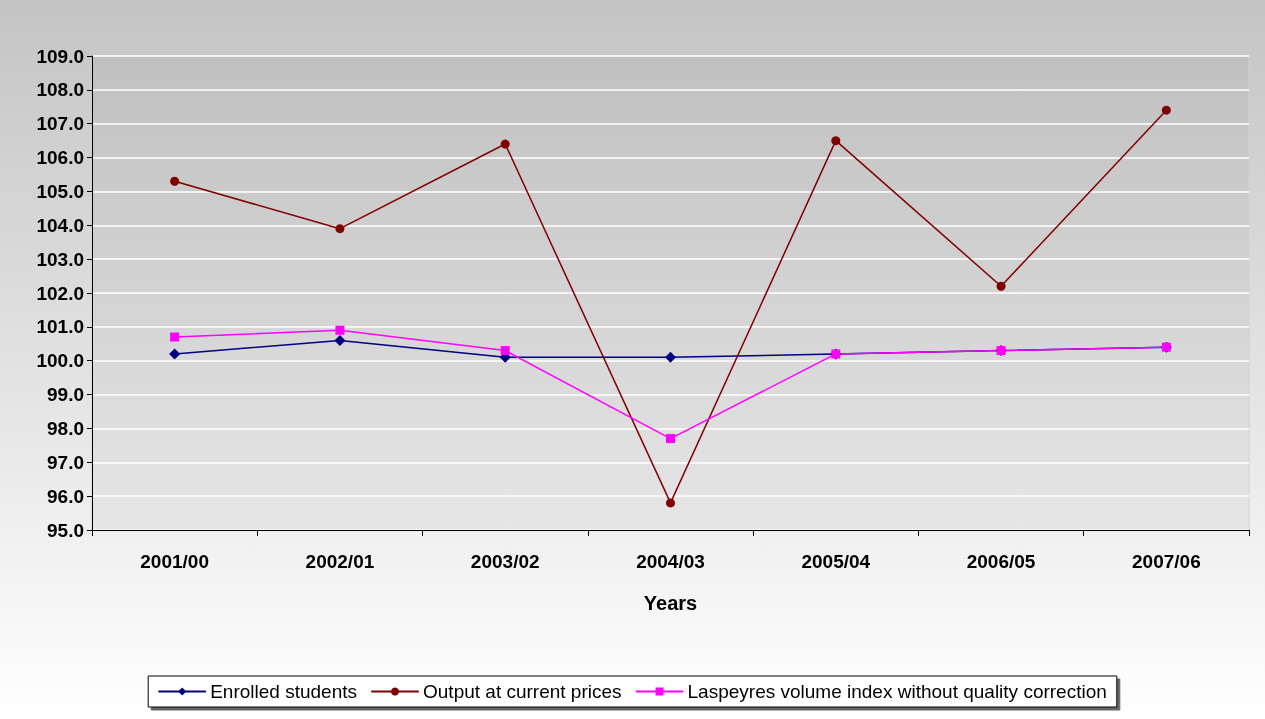 Image resolution: width=1265 pixels, height=719 pixels. I want to click on x-tick-label: 2005/04, so click(836, 561).